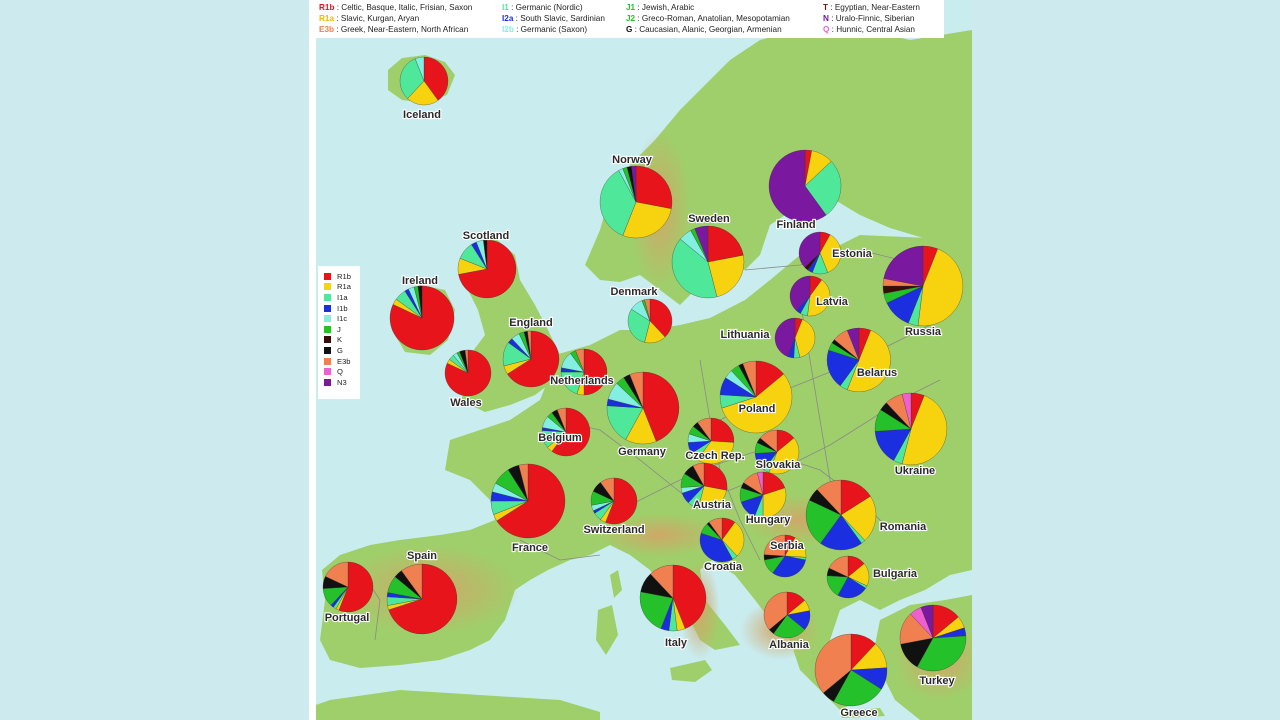 Image resolution: width=1280 pixels, height=720 pixels. I want to click on pie-slice-romania-i1b, so click(841, 532).